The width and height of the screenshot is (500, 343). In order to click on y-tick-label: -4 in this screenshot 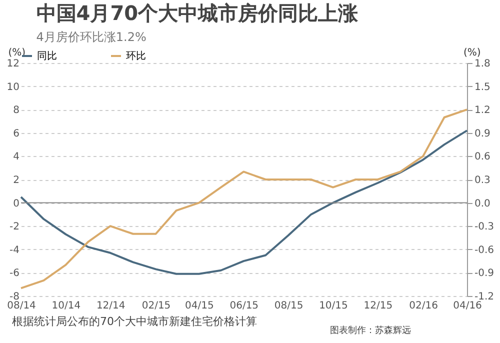, I will do `click(15, 250)`.